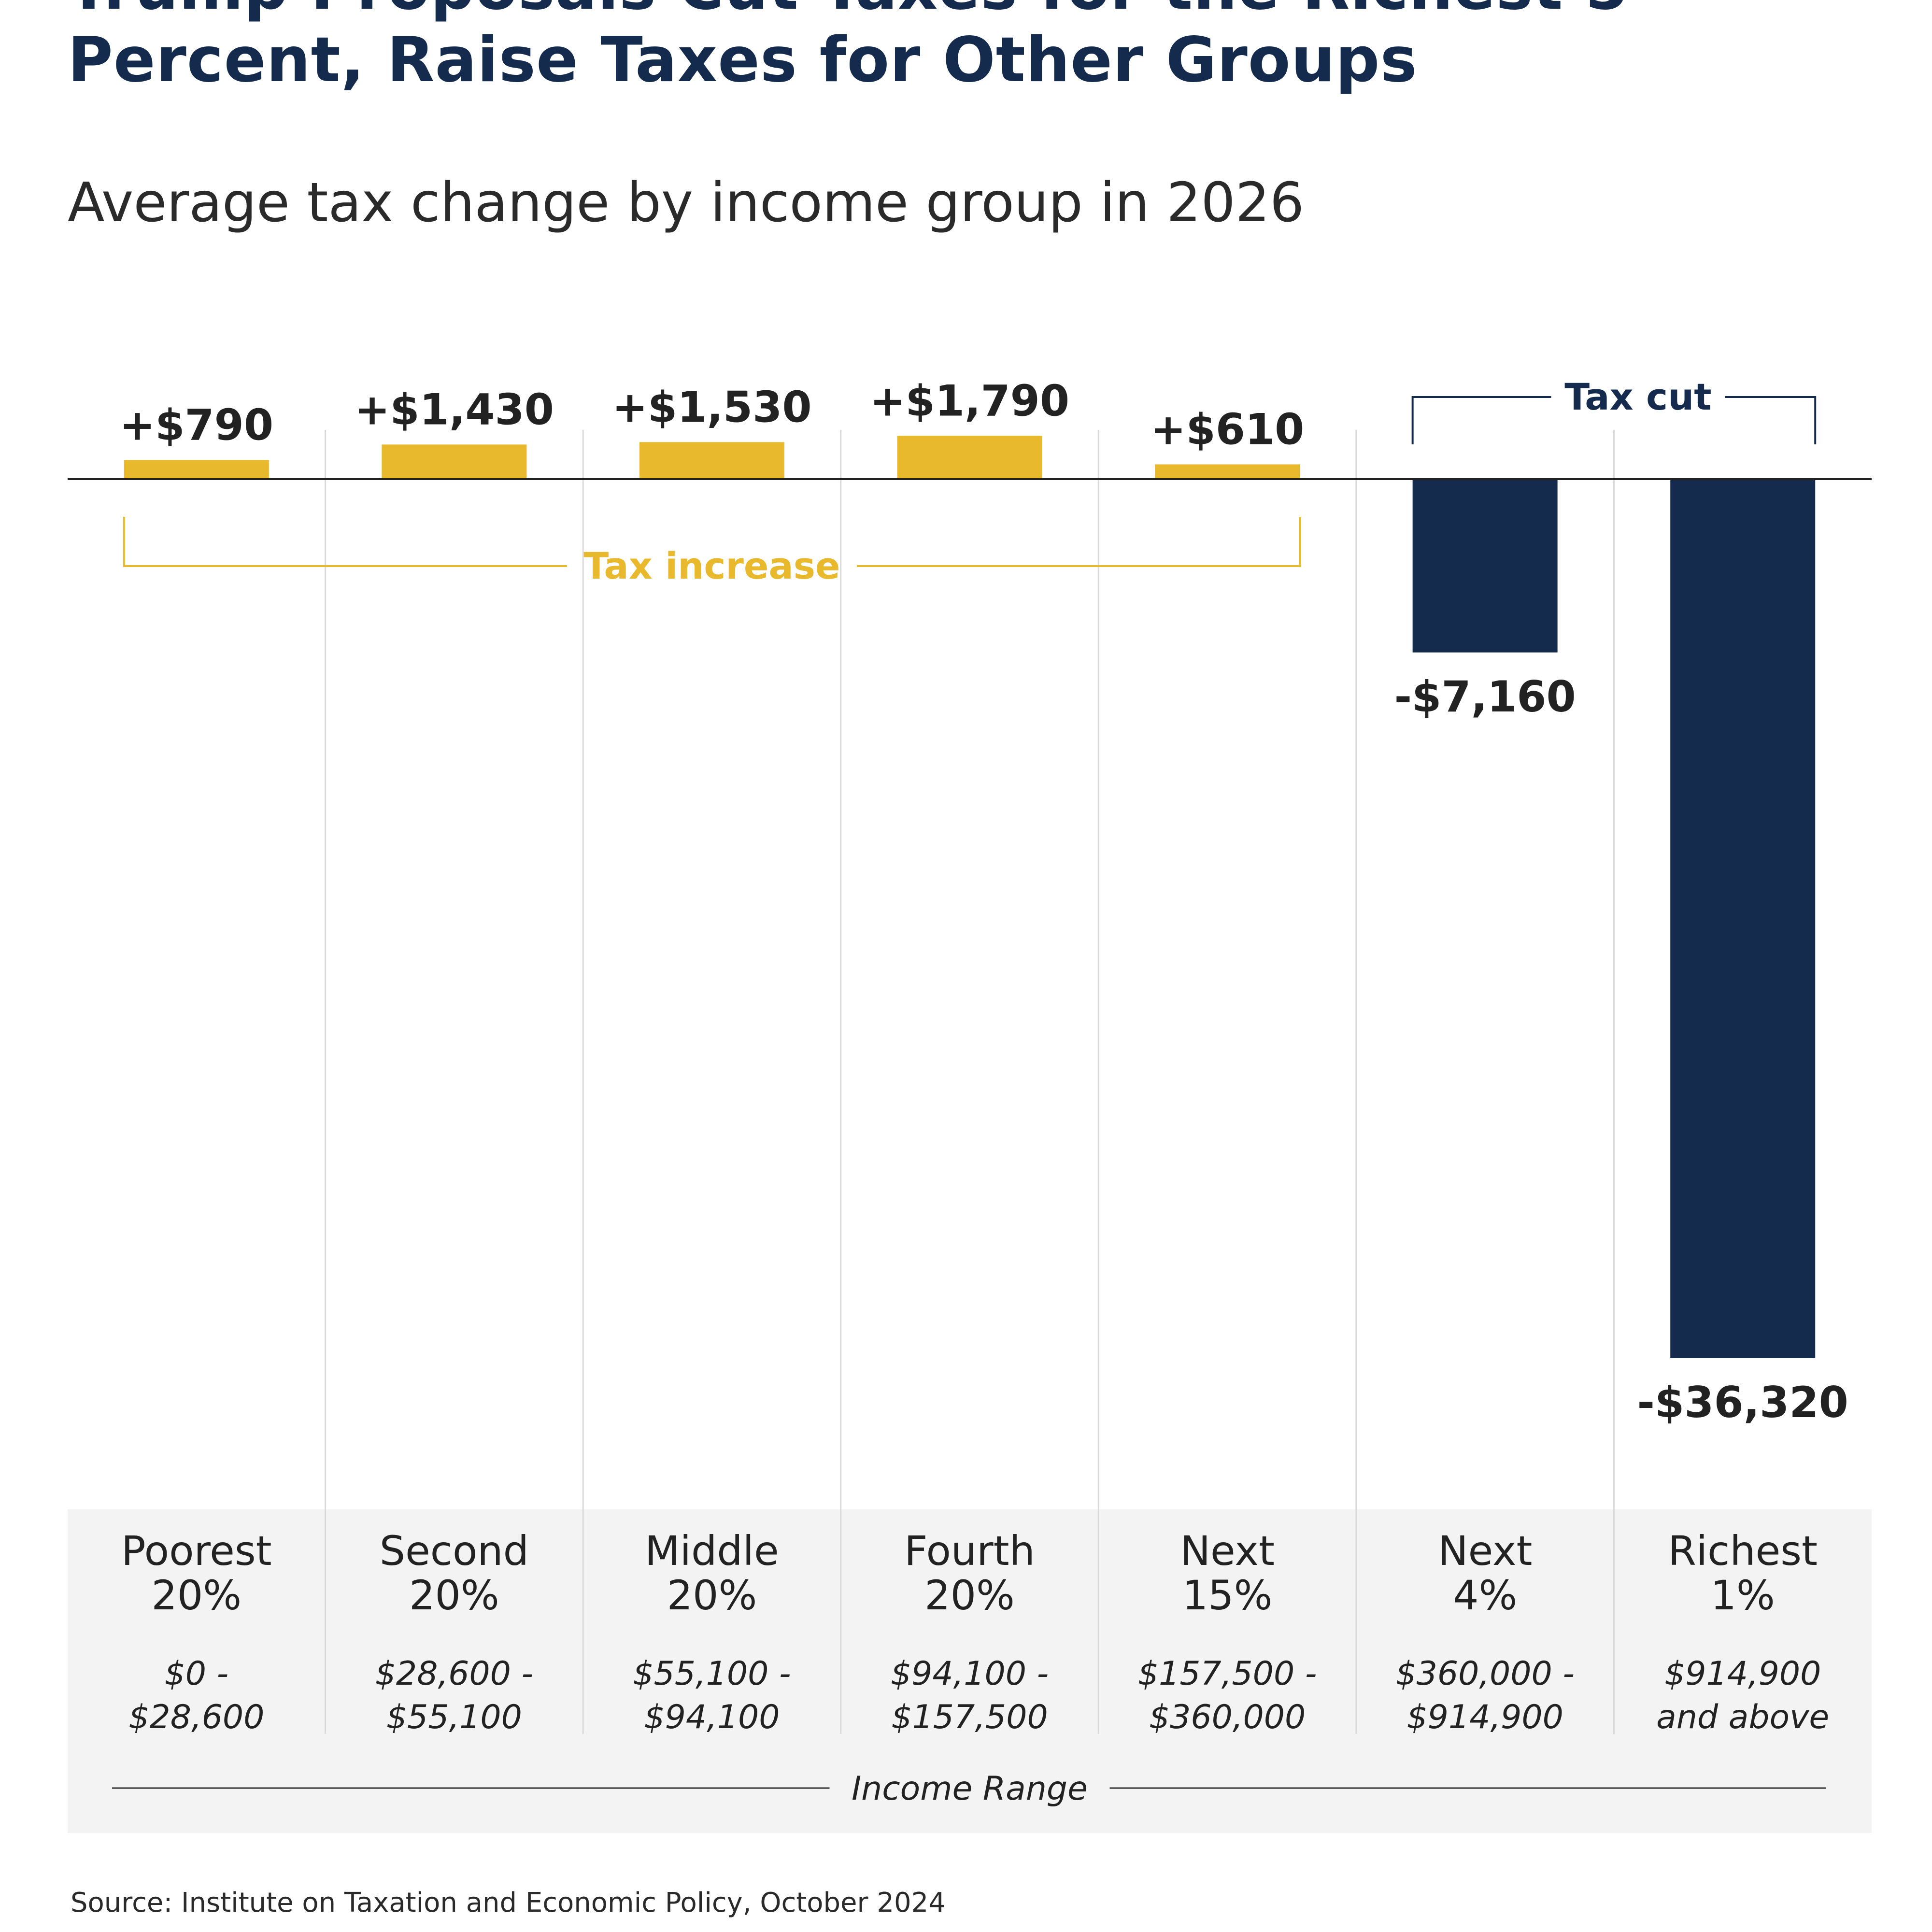  Describe the element at coordinates (1743, 1551) in the screenshot. I see `category-name: Richest` at that location.